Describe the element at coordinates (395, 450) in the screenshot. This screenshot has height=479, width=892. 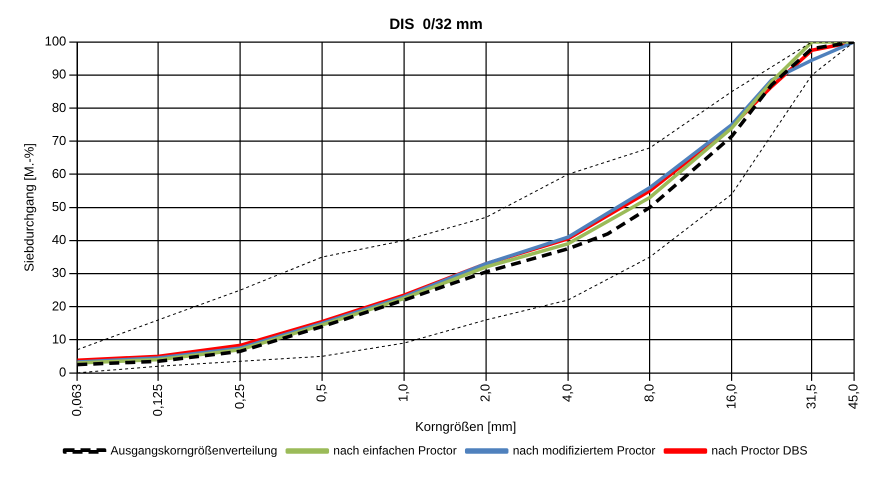
I see `legend-label: nach einfachen Proctor` at that location.